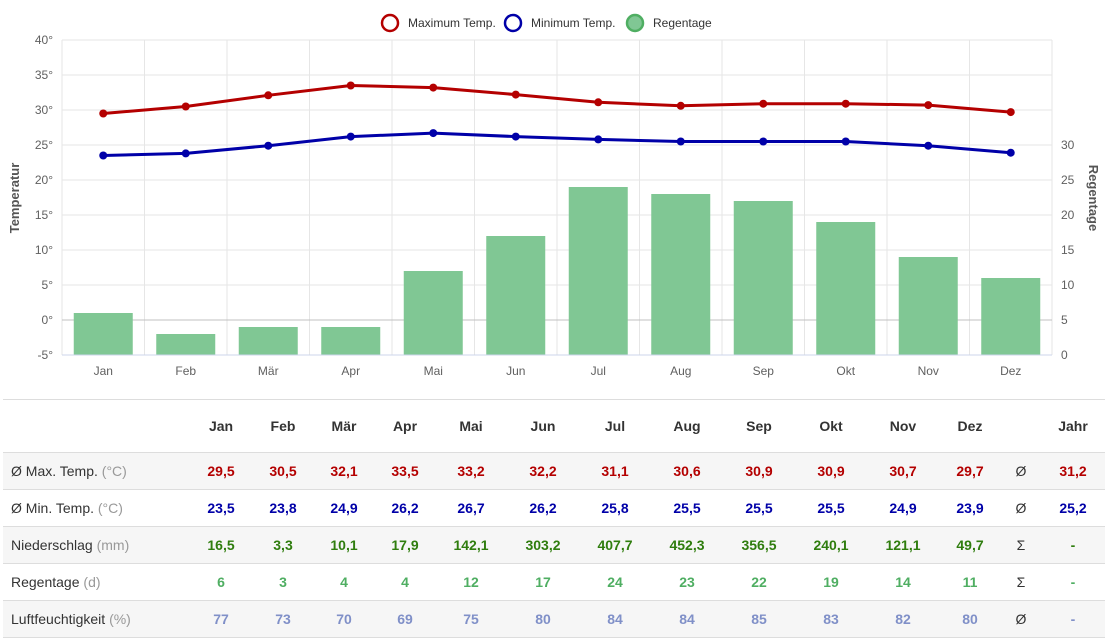 This screenshot has height=638, width=1111. I want to click on right-tick-label: 25, so click(1068, 180).